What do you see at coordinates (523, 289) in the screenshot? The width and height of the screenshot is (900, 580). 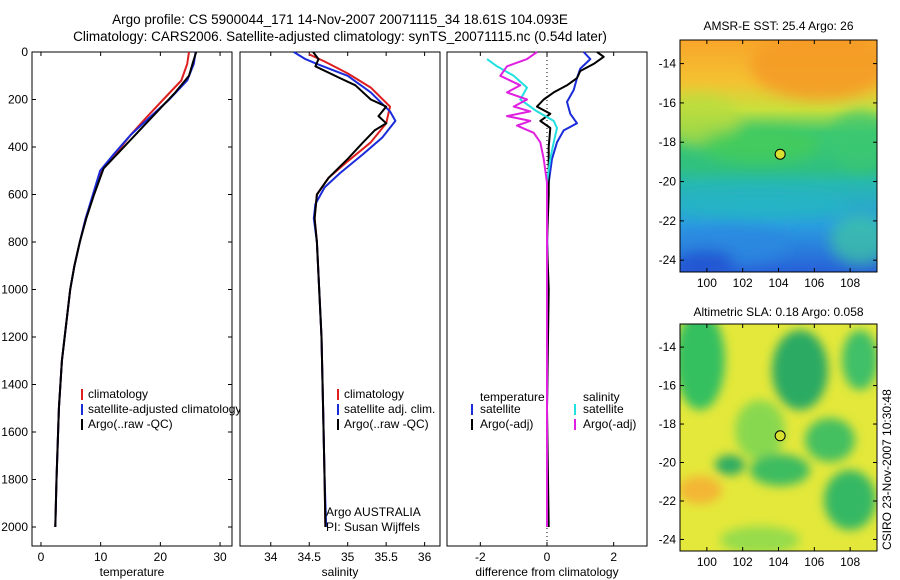 I see `series-line-salinity-argo-adj-` at bounding box center [523, 289].